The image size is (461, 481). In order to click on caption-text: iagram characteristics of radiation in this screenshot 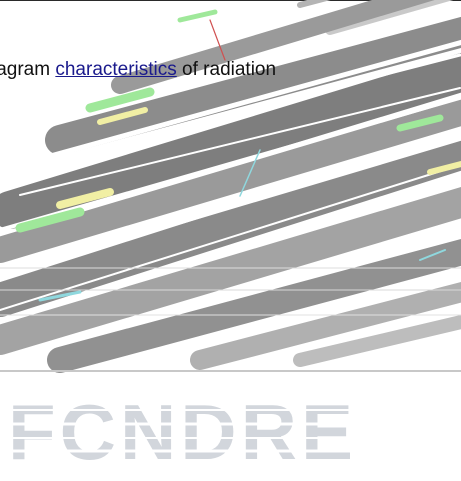, I will do `click(138, 70)`.